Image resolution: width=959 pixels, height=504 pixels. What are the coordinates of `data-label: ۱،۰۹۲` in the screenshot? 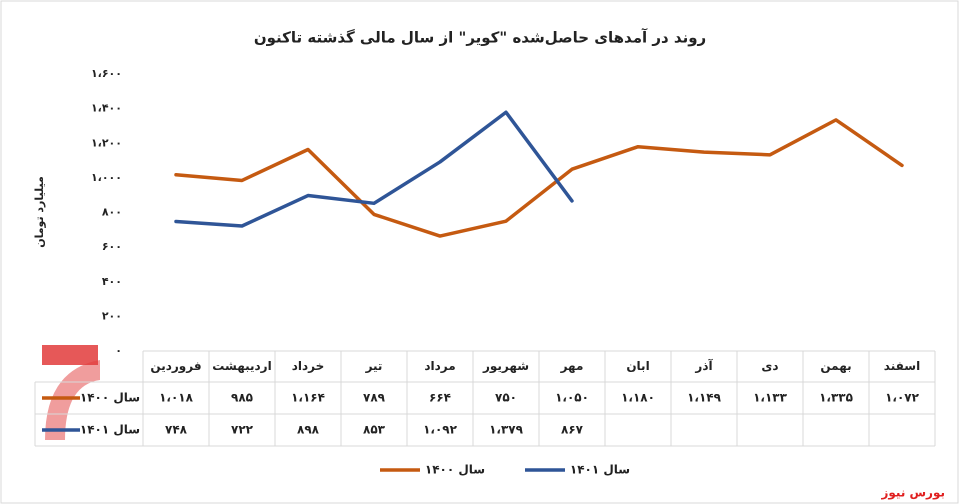 It's located at (440, 430).